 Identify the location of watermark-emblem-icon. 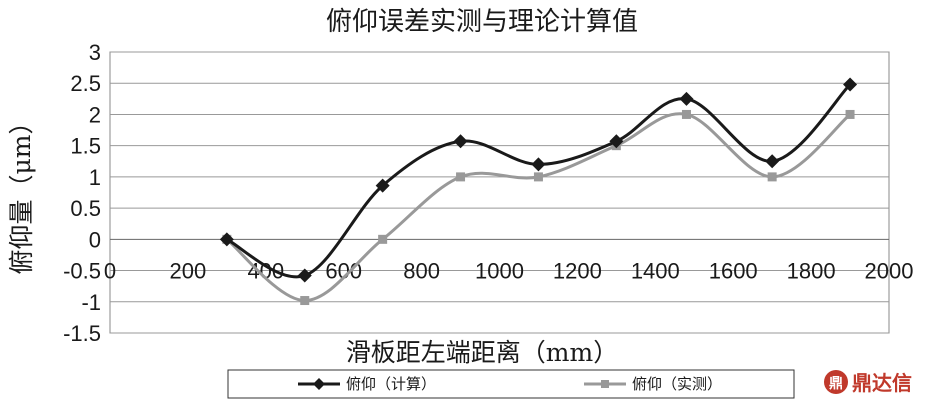
(836, 382).